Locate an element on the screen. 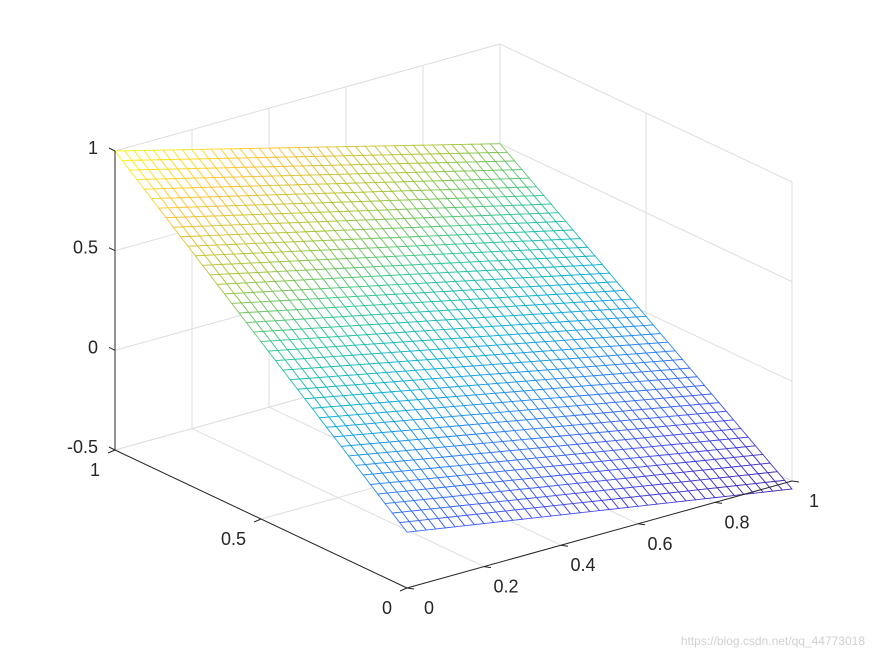 The width and height of the screenshot is (875, 656). x-axis-line is located at coordinates (599, 534).